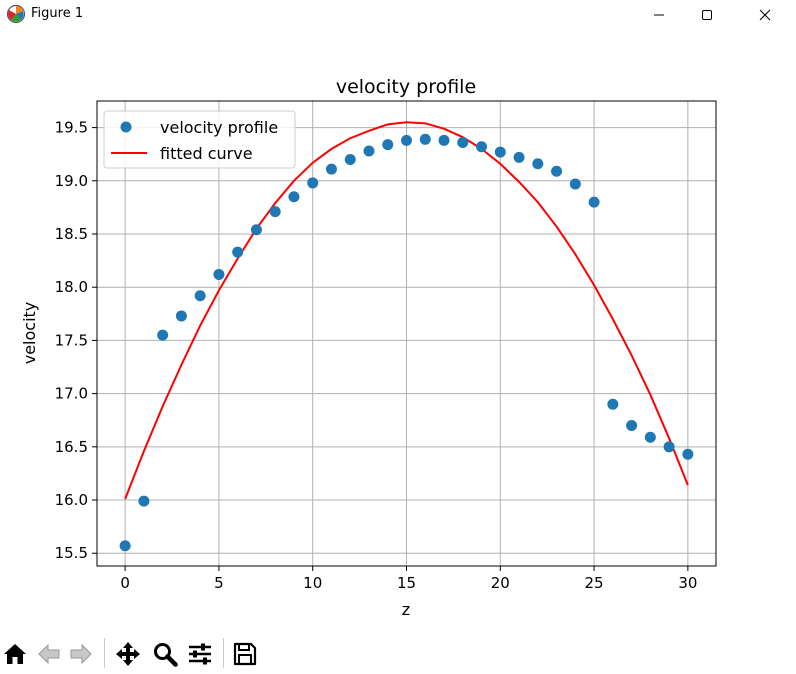 The image size is (796, 674). I want to click on x-tick-label: 25, so click(594, 583).